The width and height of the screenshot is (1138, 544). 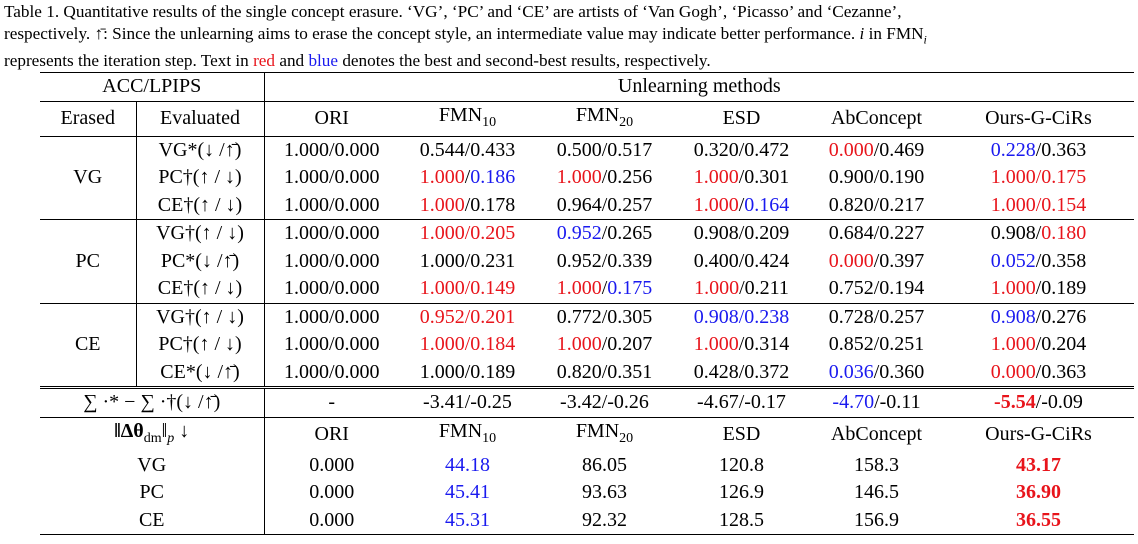 I want to click on cell-part: 1.000/0.231, so click(x=467, y=260).